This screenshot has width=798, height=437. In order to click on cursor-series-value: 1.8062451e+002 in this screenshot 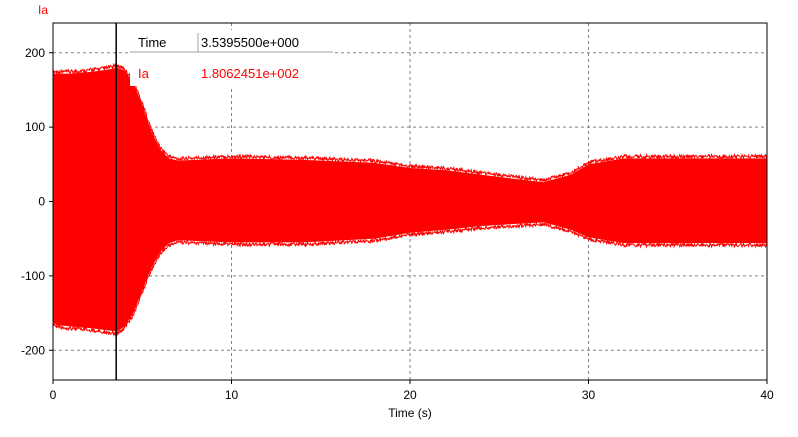, I will do `click(250, 73)`.